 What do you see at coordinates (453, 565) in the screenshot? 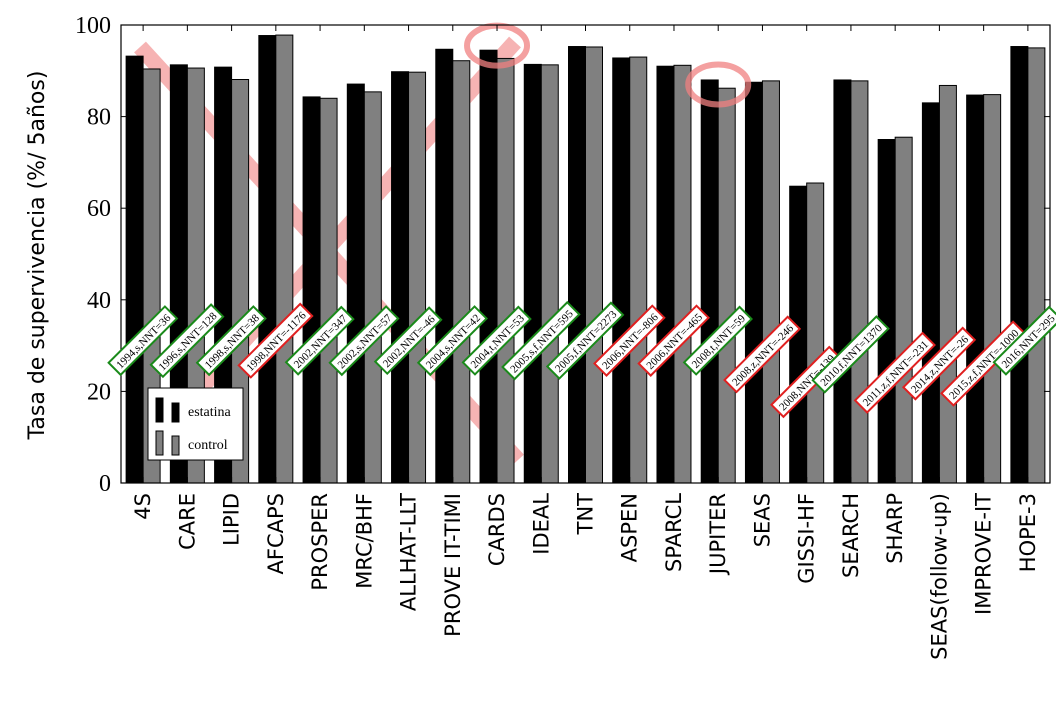
I see `x-tick-label: PROVE IT-TIMI` at bounding box center [453, 565].